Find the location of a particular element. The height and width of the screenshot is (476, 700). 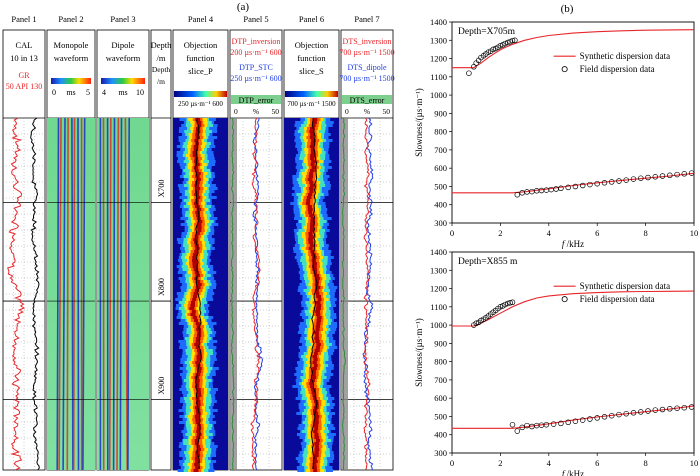

y-tick-label: 1100 is located at coordinates (438, 77).